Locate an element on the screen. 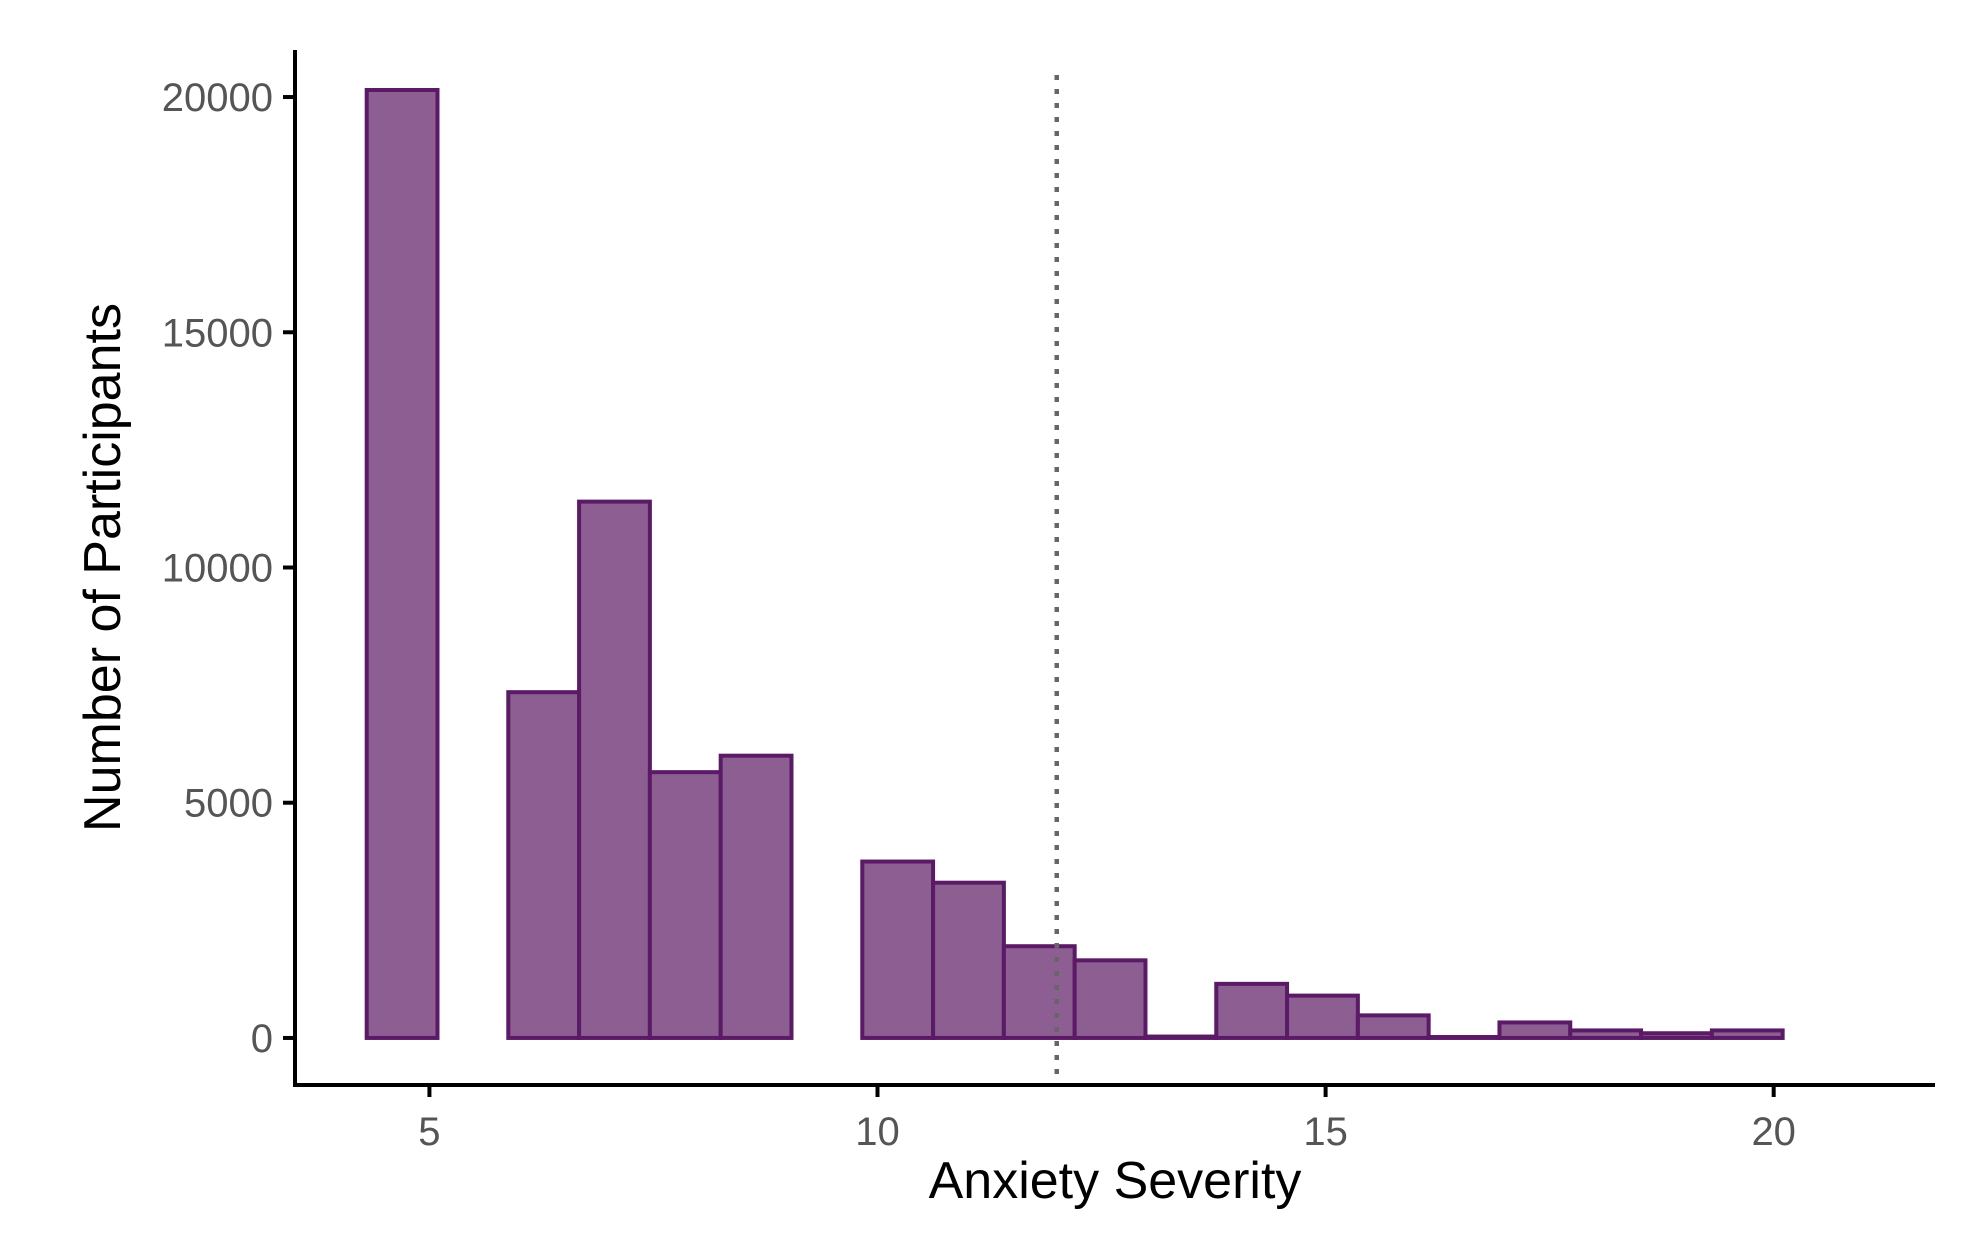  y-tick-label: 15000 is located at coordinates (217, 333).